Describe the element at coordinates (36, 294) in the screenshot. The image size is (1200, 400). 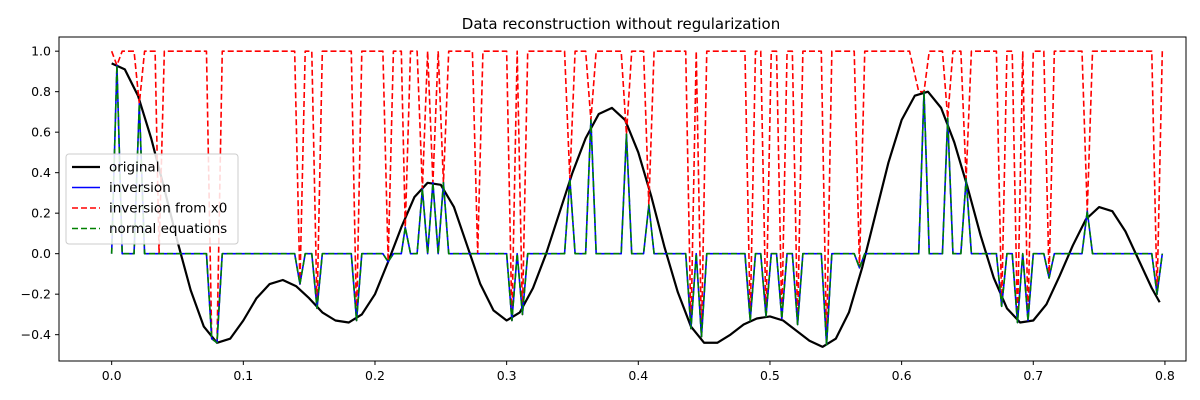
I see `y-tick-label: −0.2` at that location.